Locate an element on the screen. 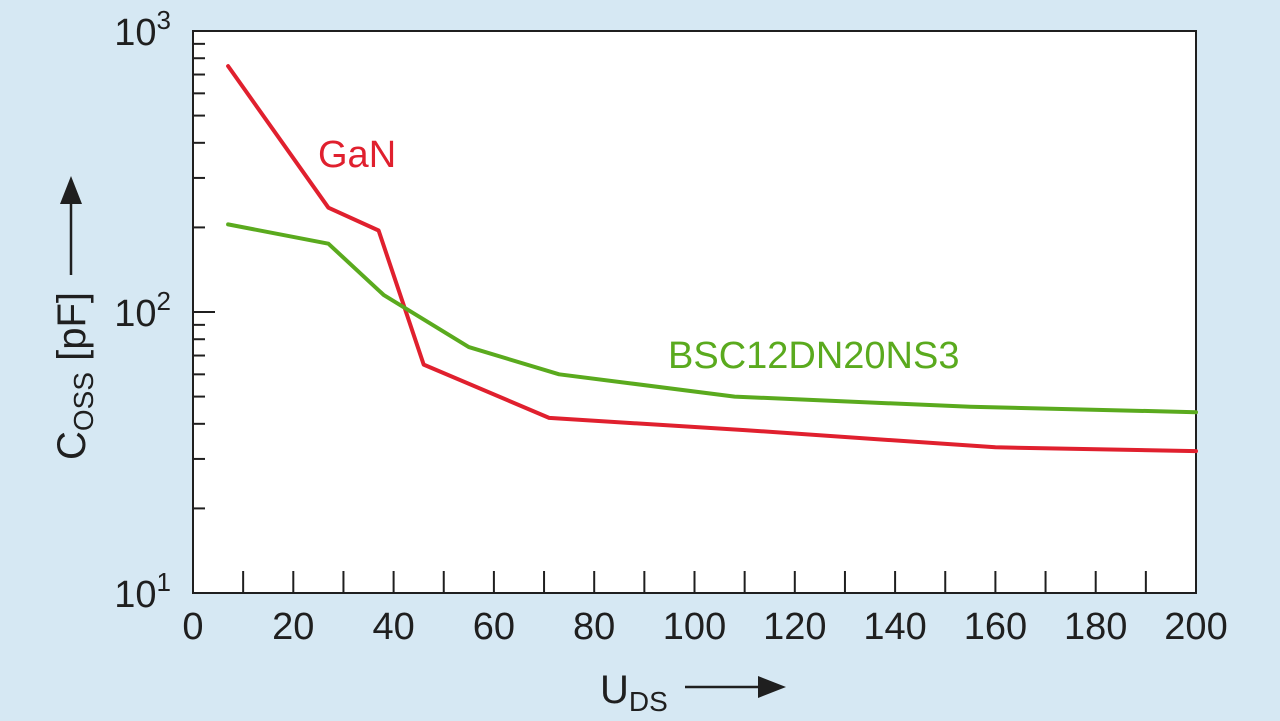  y-tick-label: 10³ is located at coordinates (142, 29).